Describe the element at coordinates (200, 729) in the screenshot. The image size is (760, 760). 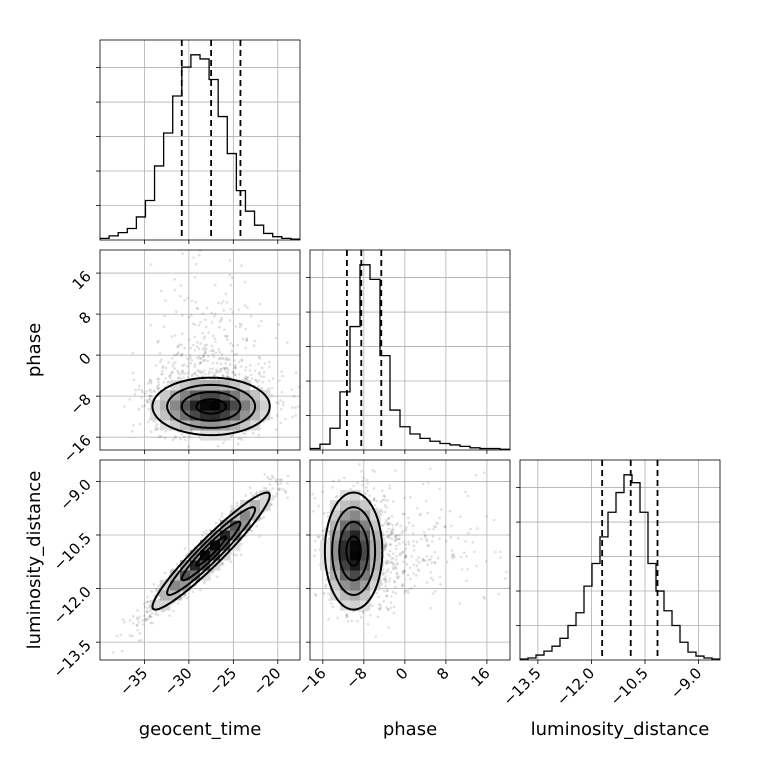
I see `xlabel-geocent-time: geocent_time` at that location.